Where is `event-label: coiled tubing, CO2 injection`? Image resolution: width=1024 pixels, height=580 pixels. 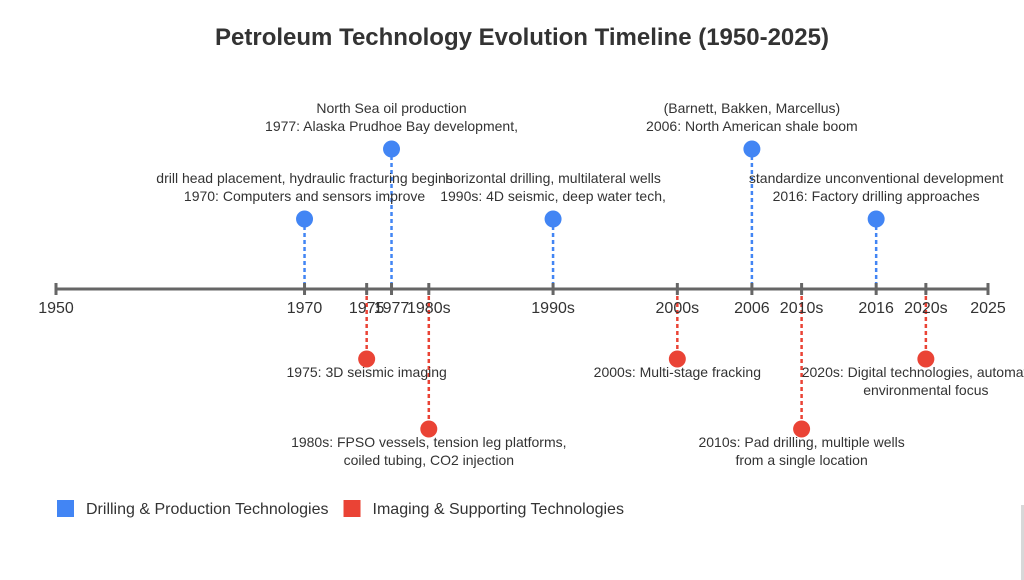
event-label: coiled tubing, CO2 injection is located at coordinates (429, 460).